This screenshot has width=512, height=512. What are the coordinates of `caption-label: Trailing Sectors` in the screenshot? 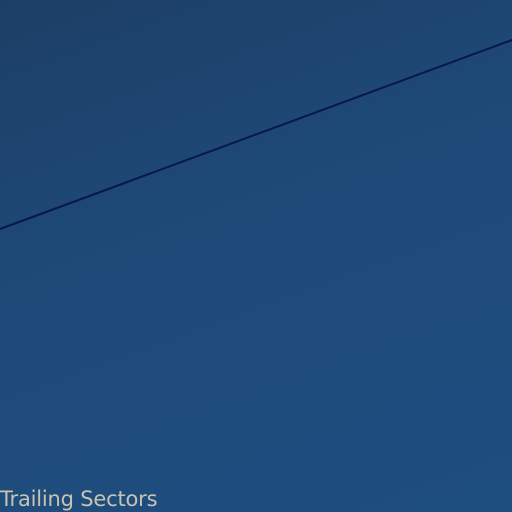 It's located at (79, 499).